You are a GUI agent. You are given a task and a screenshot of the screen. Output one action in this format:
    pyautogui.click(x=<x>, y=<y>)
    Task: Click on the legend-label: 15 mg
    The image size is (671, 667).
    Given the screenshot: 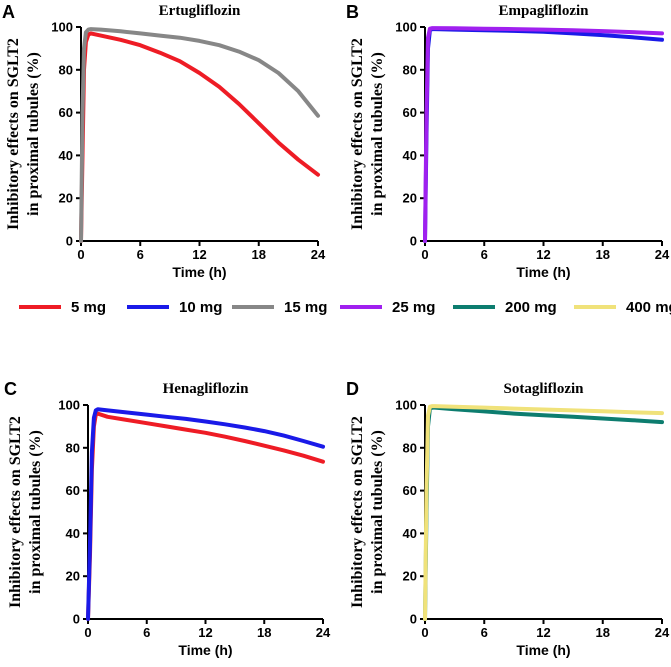 What is the action you would take?
    pyautogui.click(x=305, y=307)
    